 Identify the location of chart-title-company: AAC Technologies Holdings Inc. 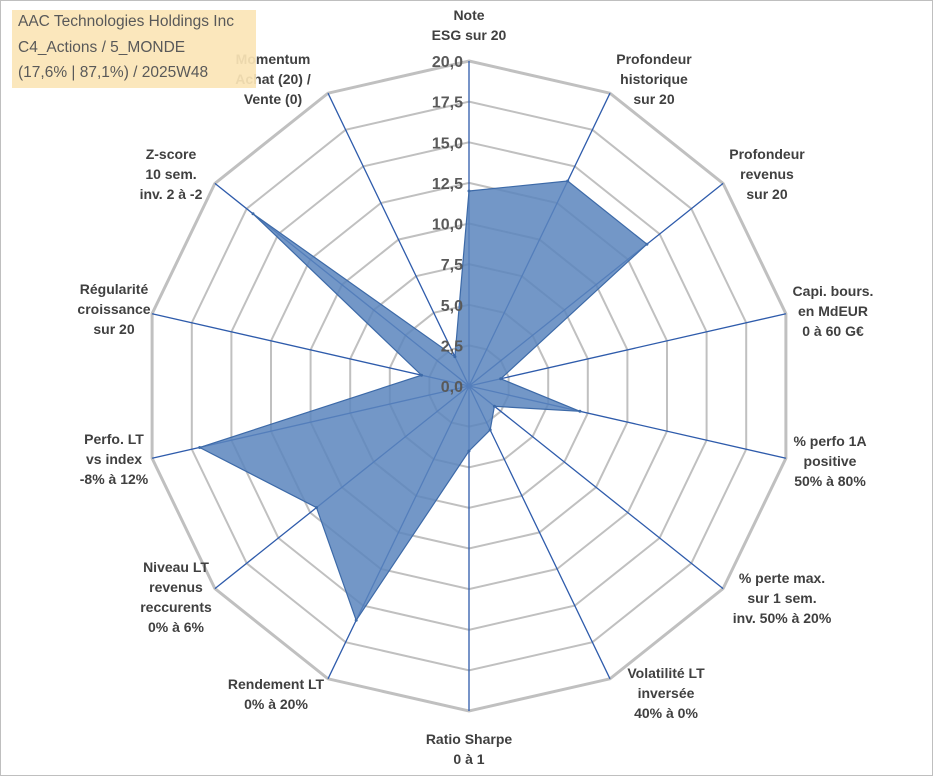
(126, 21).